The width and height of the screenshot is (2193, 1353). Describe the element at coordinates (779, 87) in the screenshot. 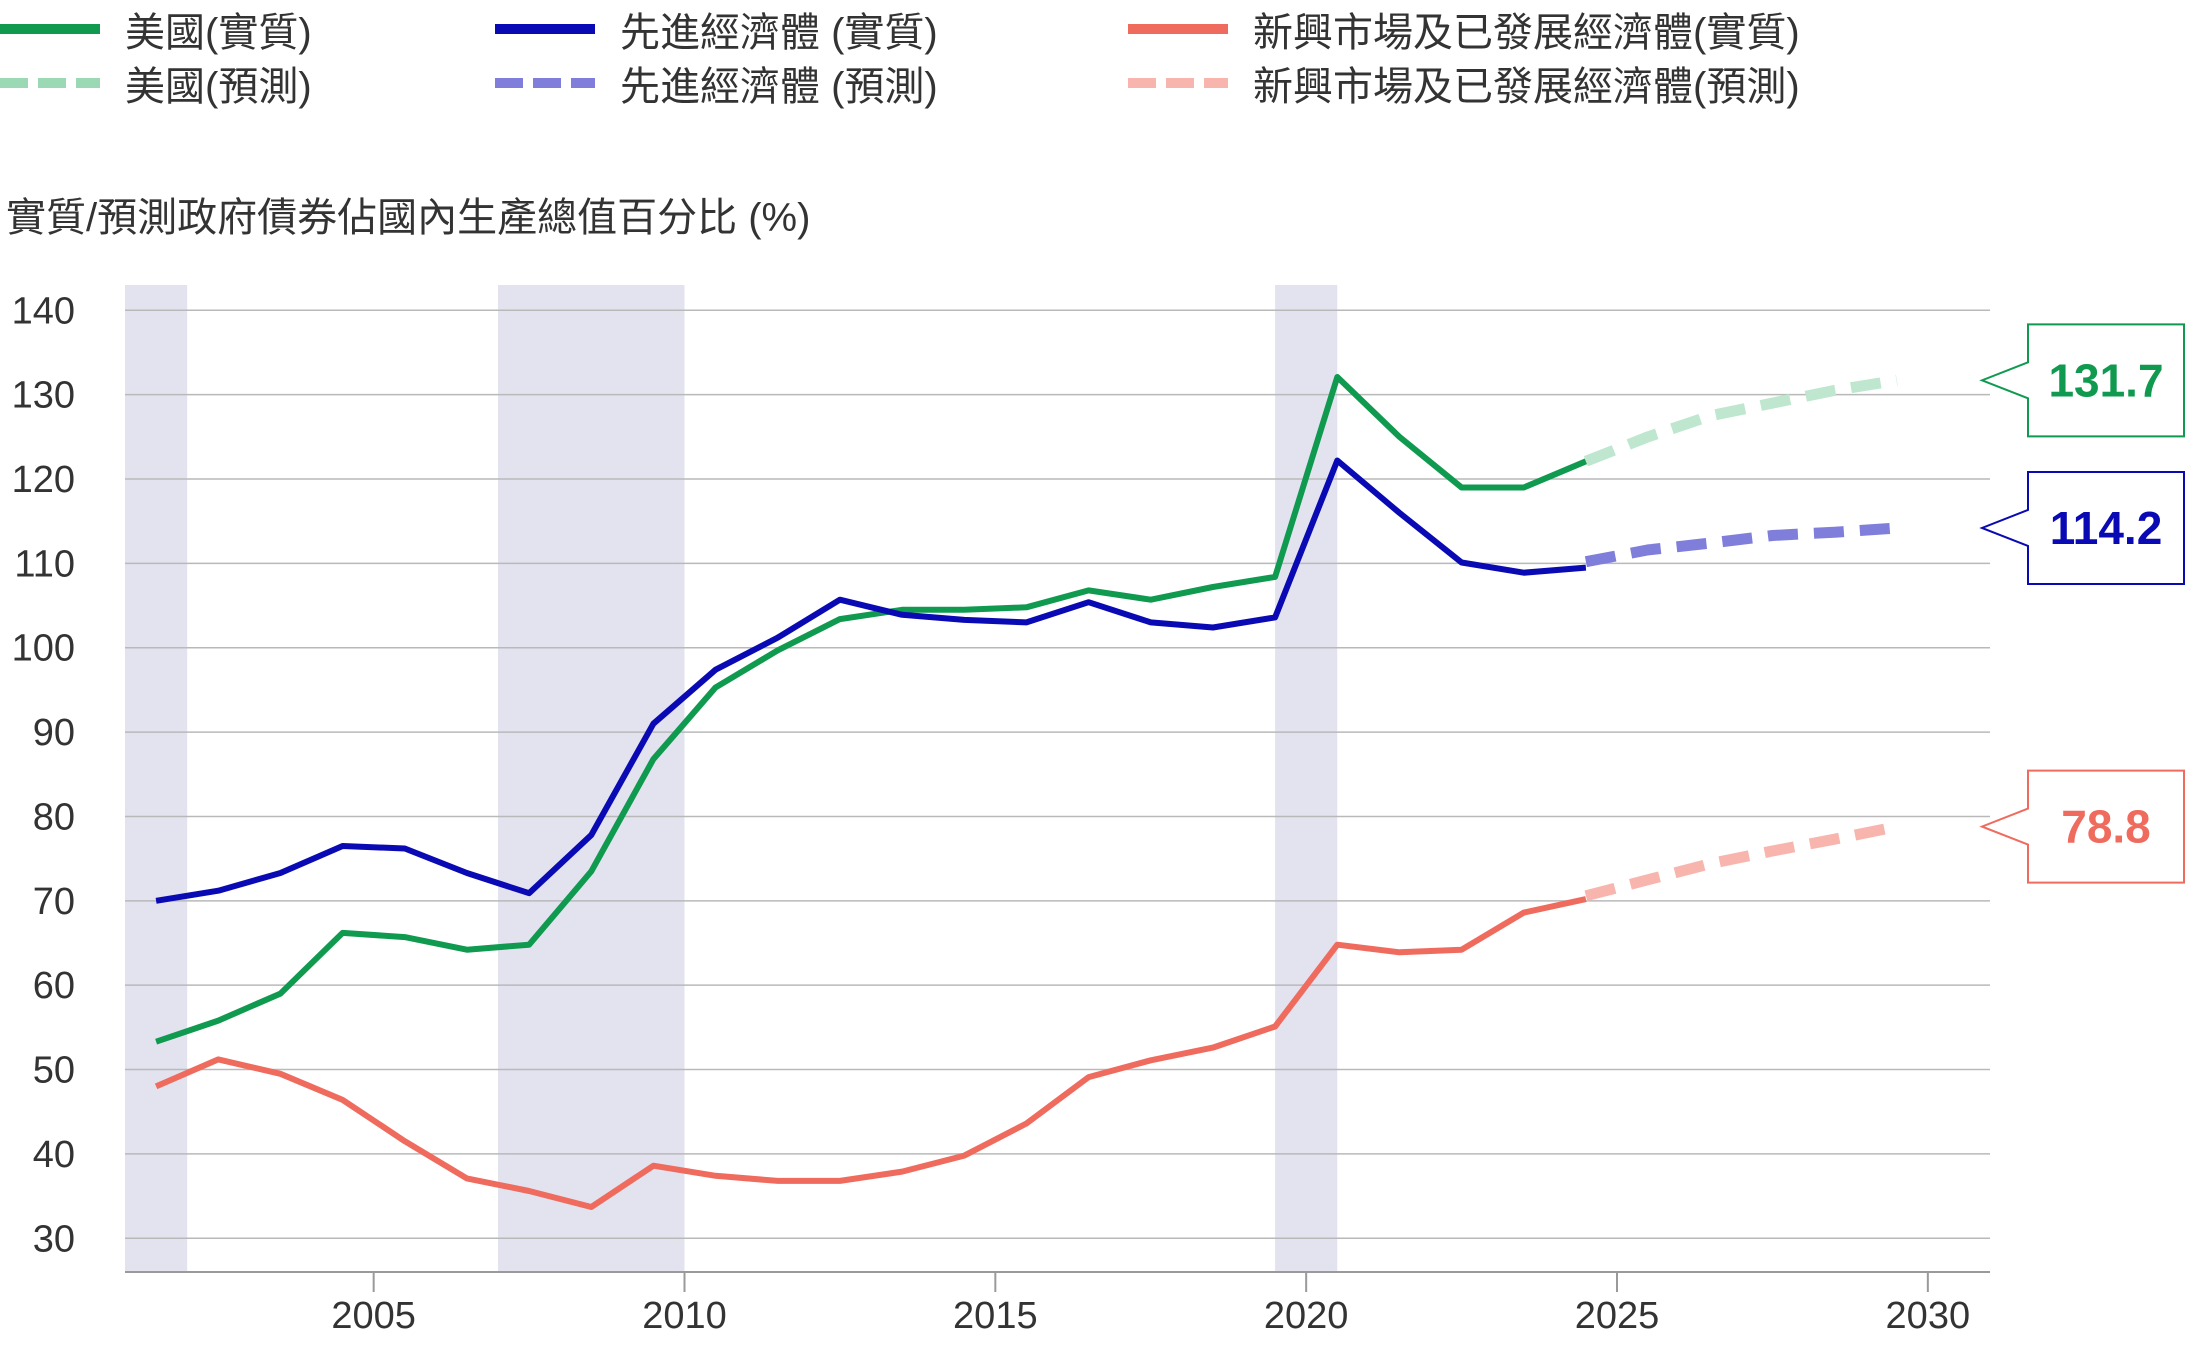

I see `legend-label-adv-forecast: 先進經濟體 (預測)` at that location.